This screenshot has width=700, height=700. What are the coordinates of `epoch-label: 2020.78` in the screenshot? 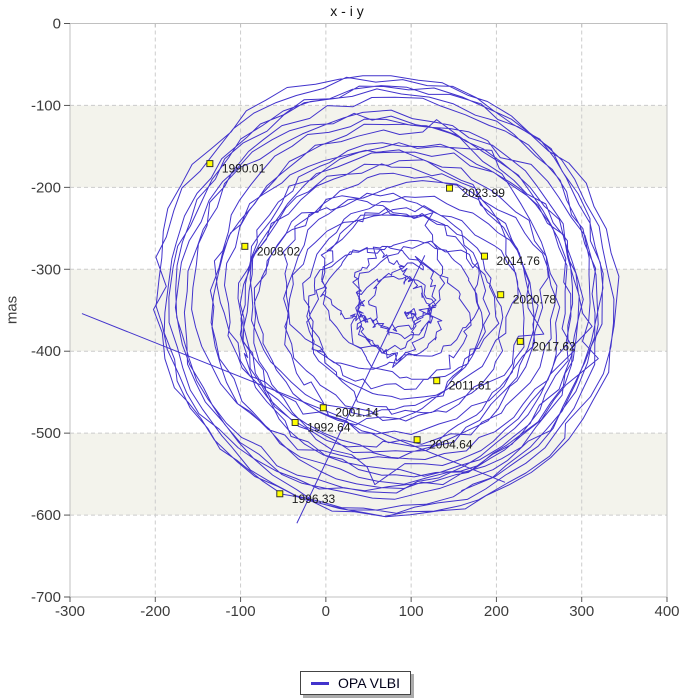 It's located at (535, 300).